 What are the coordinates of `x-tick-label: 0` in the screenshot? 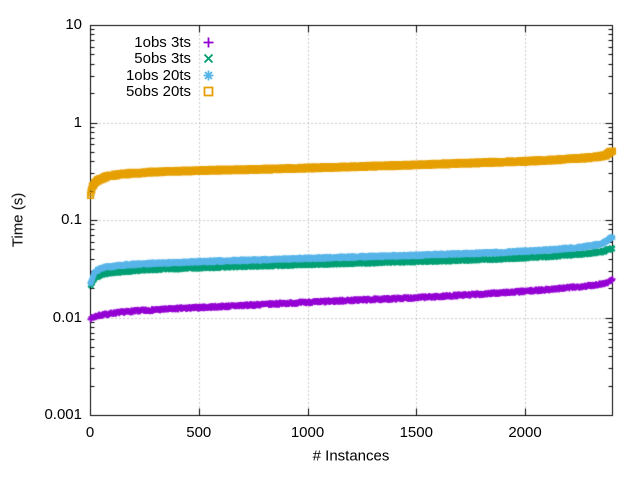 It's located at (90, 432).